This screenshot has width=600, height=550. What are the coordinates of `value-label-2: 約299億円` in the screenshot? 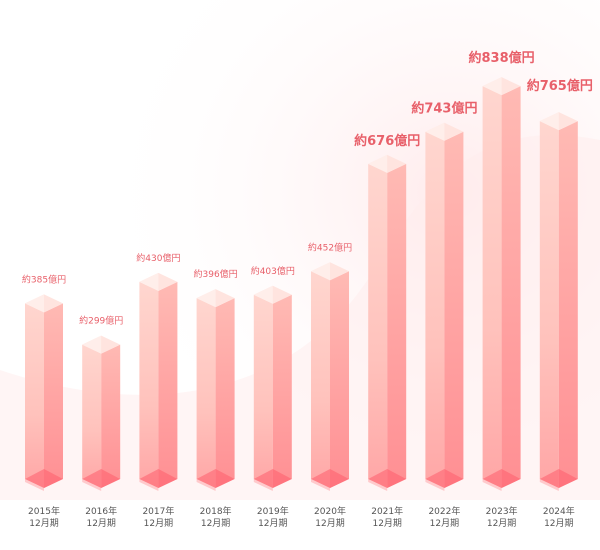 It's located at (101, 321).